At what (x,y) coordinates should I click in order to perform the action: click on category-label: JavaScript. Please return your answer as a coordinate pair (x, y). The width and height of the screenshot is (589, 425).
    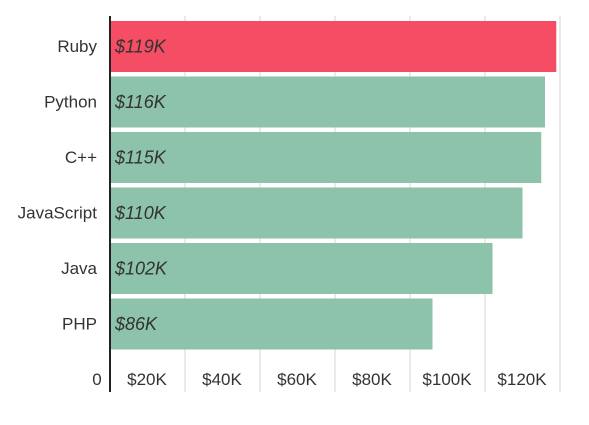
    Looking at the image, I should click on (58, 212).